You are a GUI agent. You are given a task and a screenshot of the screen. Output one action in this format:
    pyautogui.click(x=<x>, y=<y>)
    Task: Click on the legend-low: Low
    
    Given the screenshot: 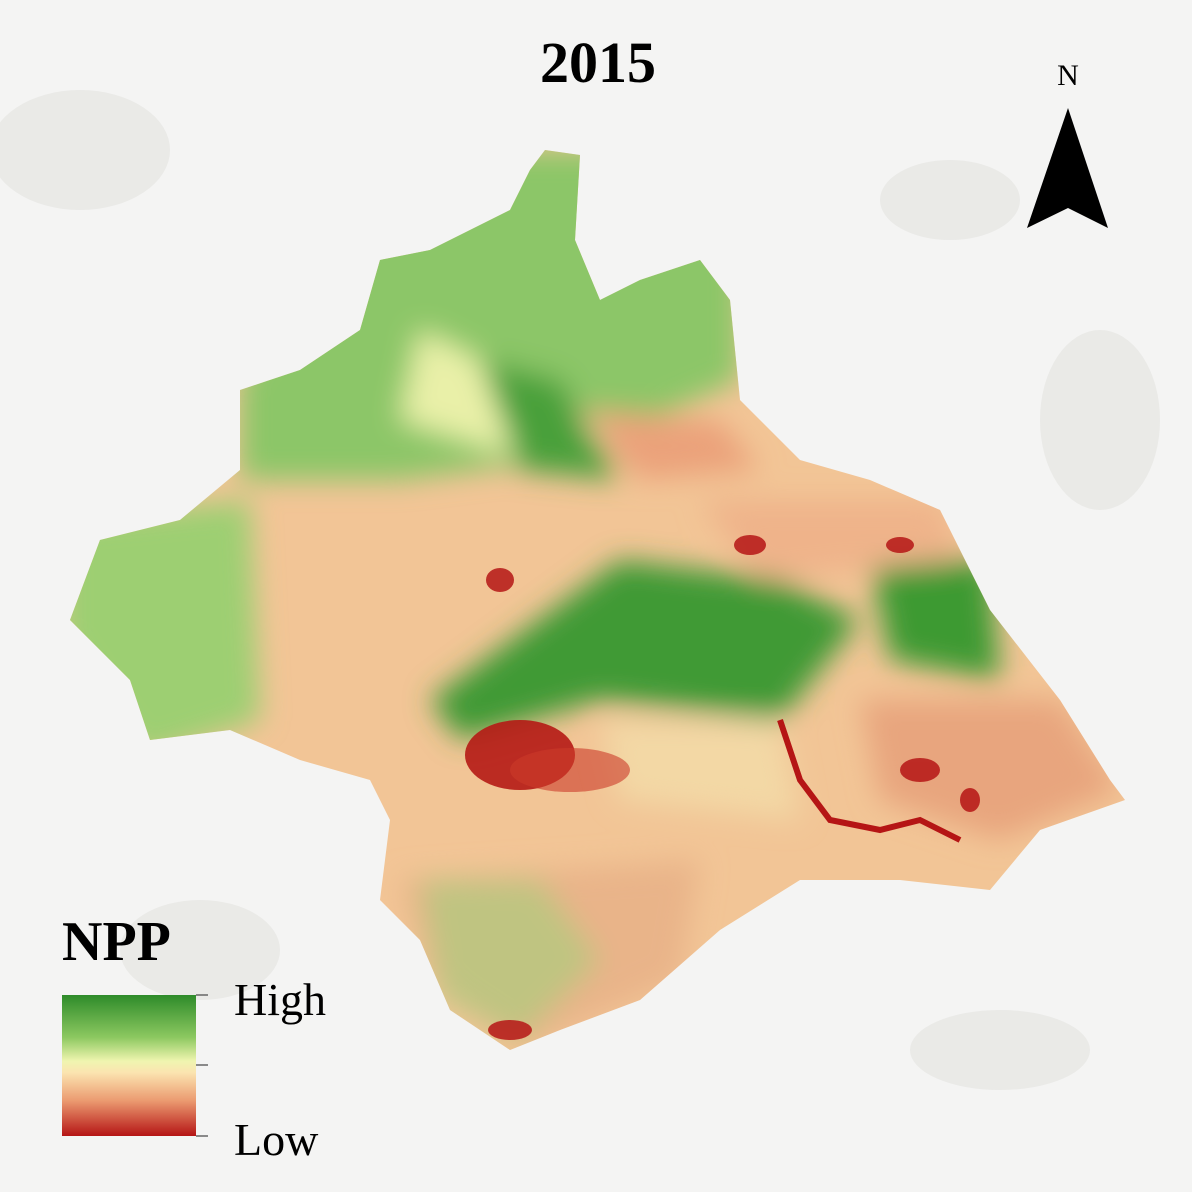 What is the action you would take?
    pyautogui.click(x=276, y=1139)
    